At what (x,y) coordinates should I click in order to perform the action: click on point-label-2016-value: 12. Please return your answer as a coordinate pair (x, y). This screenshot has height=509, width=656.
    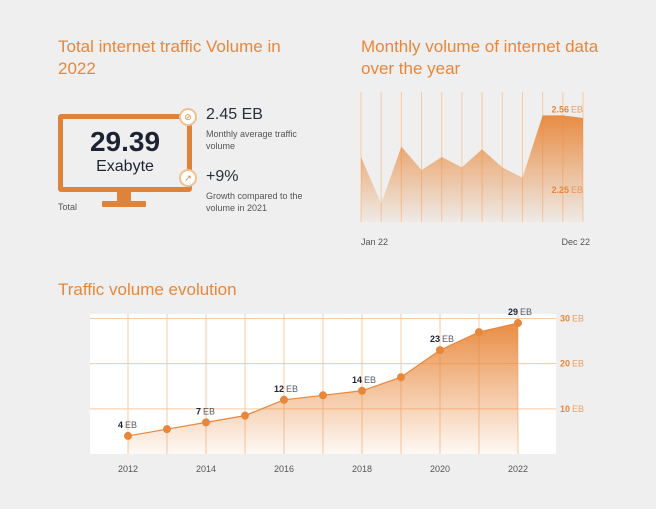
    Looking at the image, I should click on (279, 389).